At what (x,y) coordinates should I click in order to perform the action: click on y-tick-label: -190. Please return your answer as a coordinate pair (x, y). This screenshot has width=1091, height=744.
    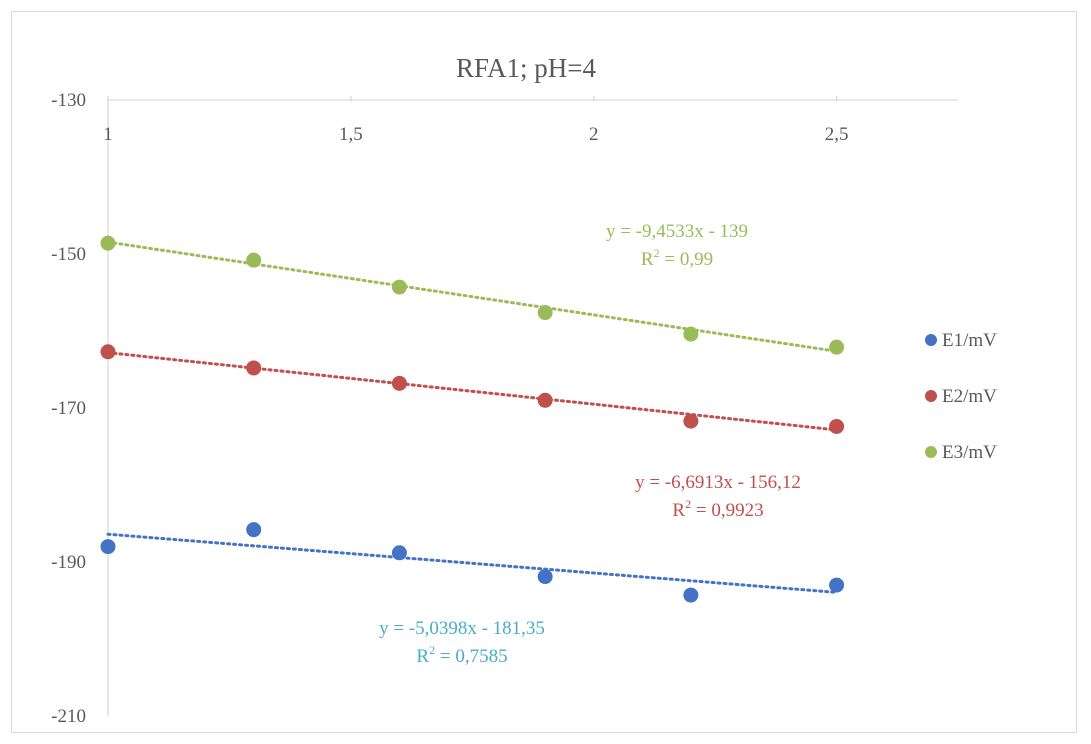
    Looking at the image, I should click on (68, 562).